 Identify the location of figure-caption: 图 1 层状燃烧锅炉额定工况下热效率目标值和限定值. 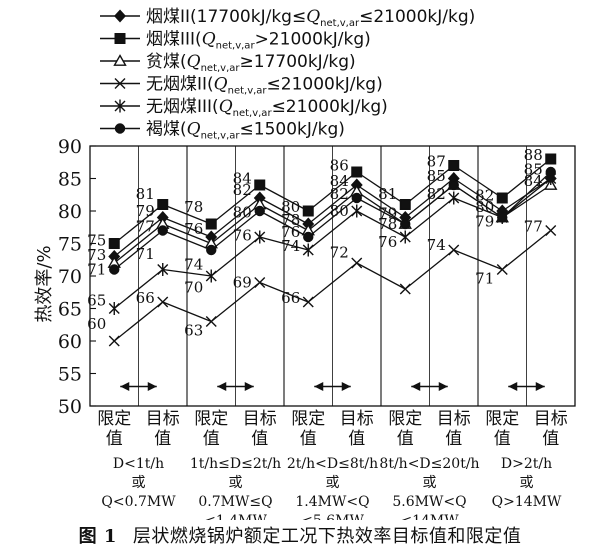
(300, 535).